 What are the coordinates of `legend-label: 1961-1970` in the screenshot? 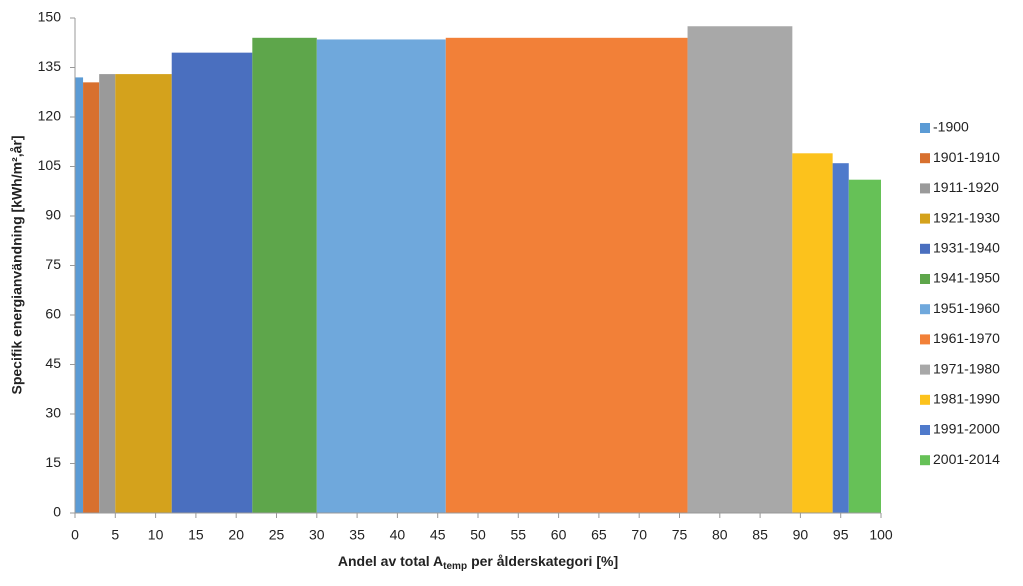 It's located at (966, 338).